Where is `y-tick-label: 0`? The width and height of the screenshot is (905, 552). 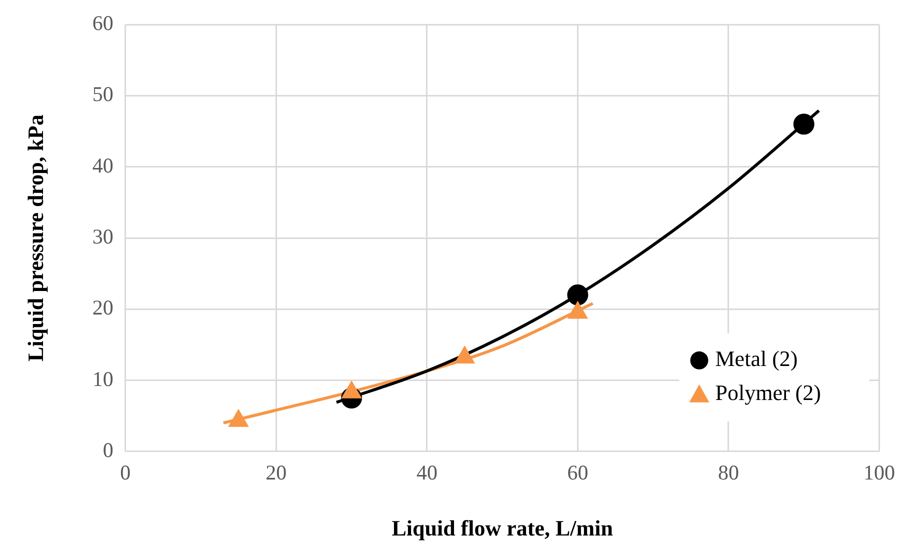
y-tick-label: 0 is located at coordinates (108, 450).